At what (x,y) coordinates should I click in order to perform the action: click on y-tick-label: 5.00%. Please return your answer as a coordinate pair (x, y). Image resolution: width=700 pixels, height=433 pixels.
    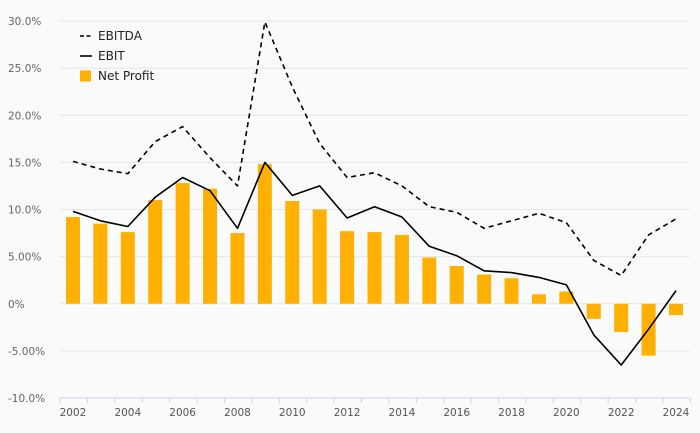
    Looking at the image, I should click on (24, 258).